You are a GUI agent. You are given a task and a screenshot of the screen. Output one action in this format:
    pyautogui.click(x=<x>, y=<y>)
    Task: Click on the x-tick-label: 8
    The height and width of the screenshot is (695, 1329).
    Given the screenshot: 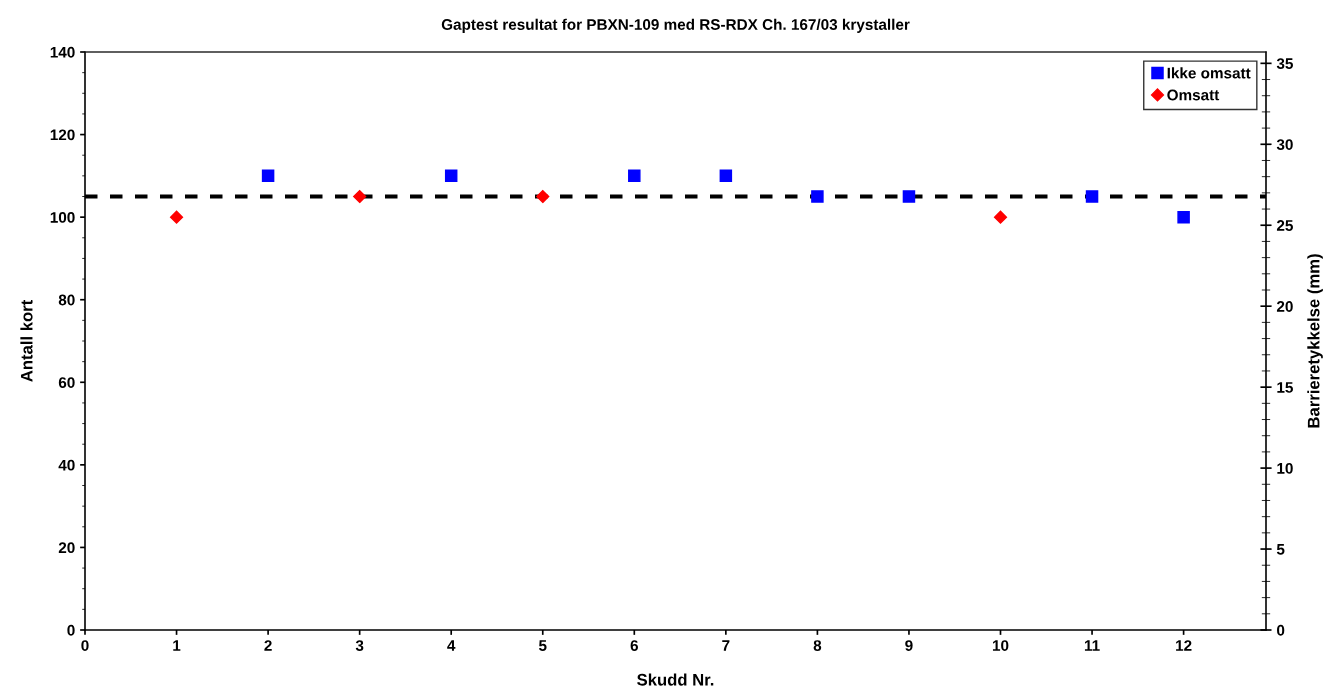 What is the action you would take?
    pyautogui.click(x=817, y=645)
    